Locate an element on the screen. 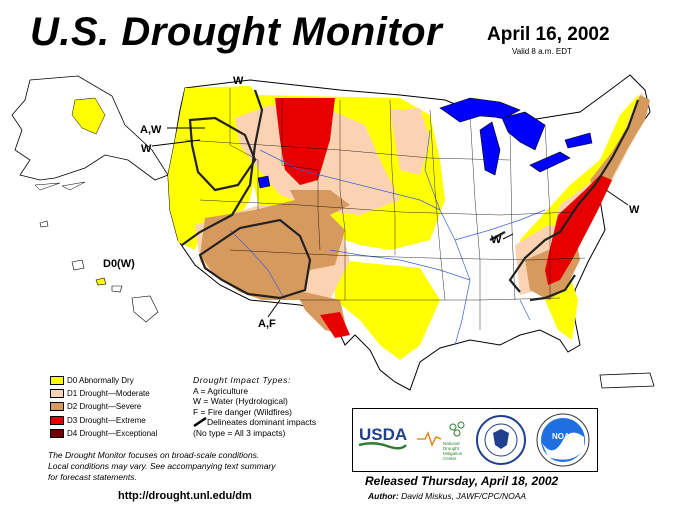 This screenshot has width=675, height=523. legend-label: D3 Drought—Extreme is located at coordinates (106, 420).